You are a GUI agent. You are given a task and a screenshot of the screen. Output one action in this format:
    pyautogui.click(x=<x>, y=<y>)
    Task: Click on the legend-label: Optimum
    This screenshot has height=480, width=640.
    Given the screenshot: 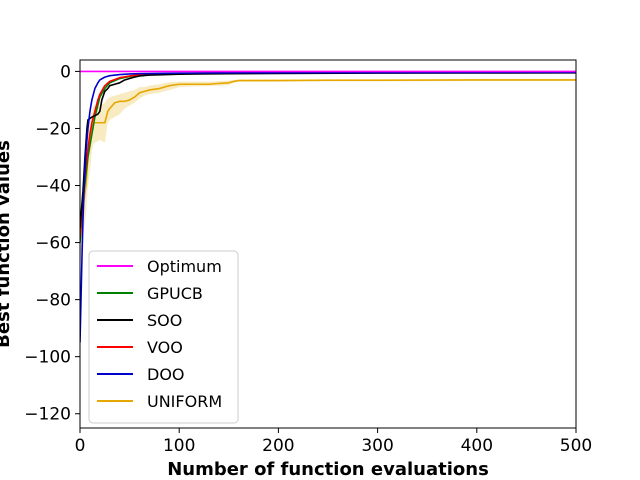 What is the action you would take?
    pyautogui.click(x=184, y=266)
    